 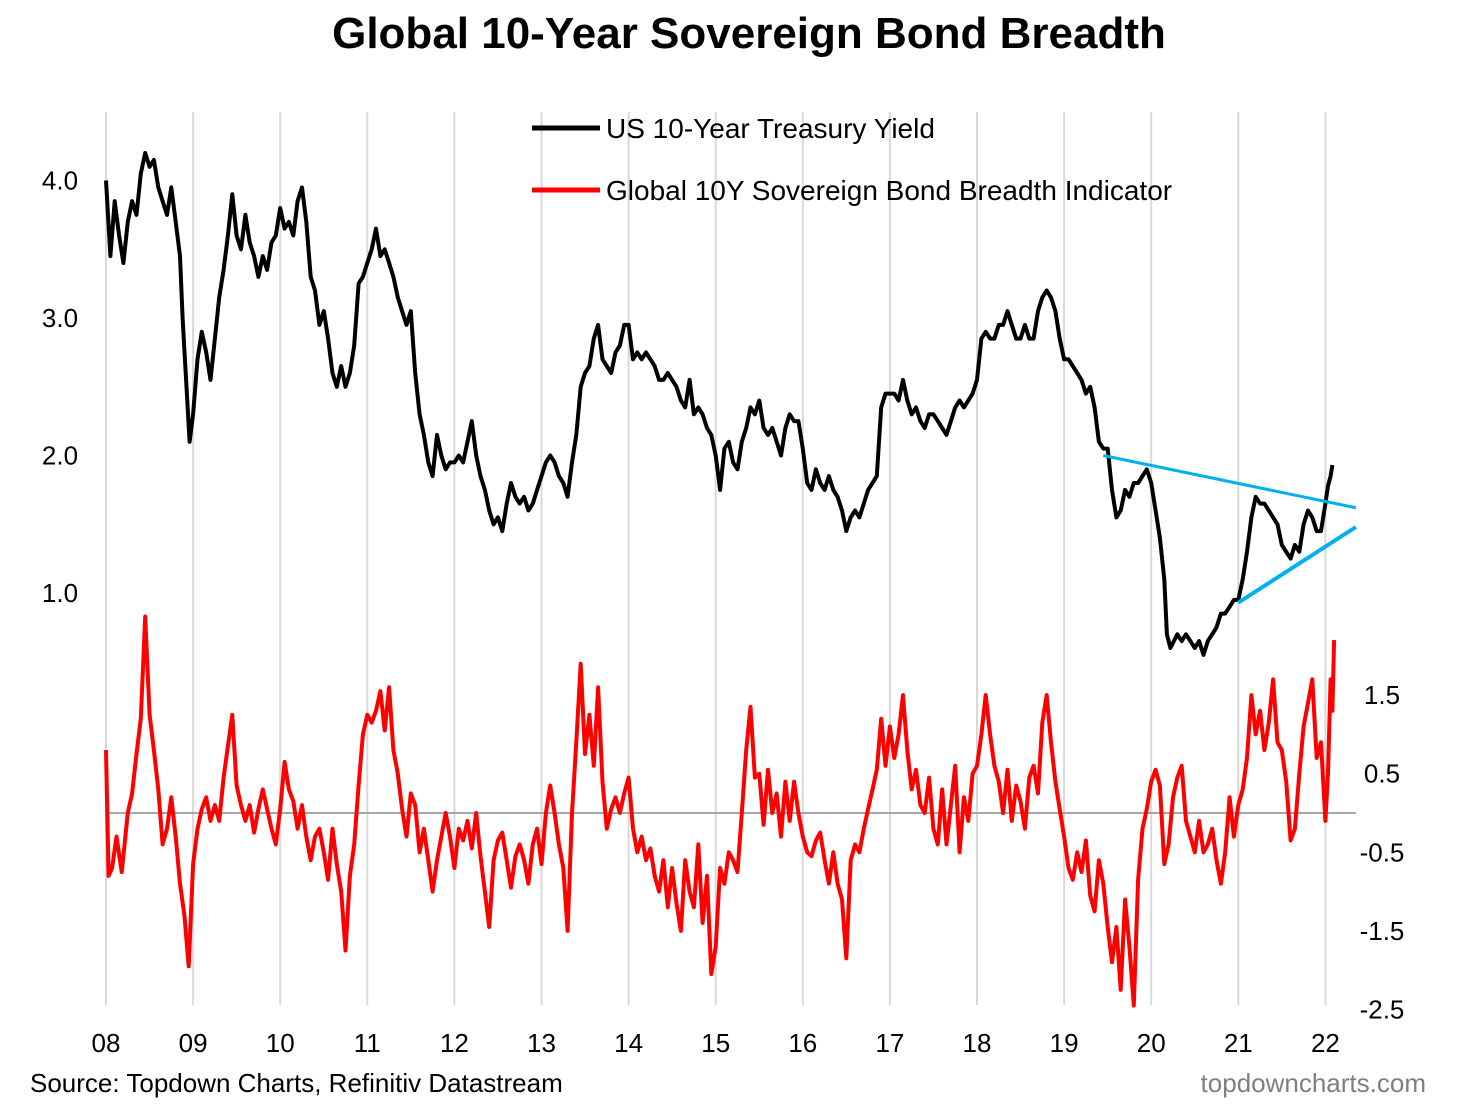 What do you see at coordinates (770, 128) in the screenshot?
I see `legend-label-treasury: US 10-Year Treasury Yield` at bounding box center [770, 128].